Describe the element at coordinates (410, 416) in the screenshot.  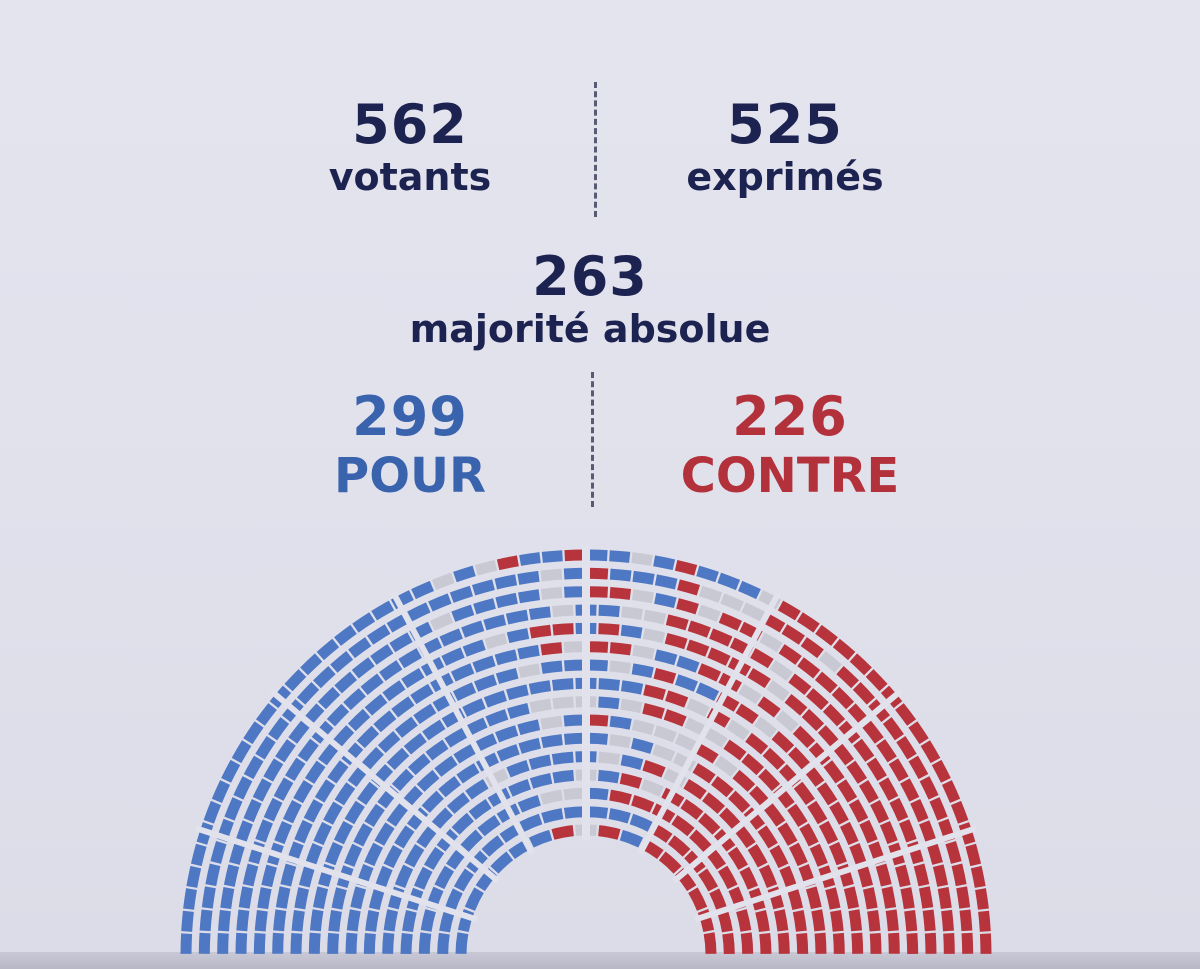
I see `pour-count: 299` at that location.